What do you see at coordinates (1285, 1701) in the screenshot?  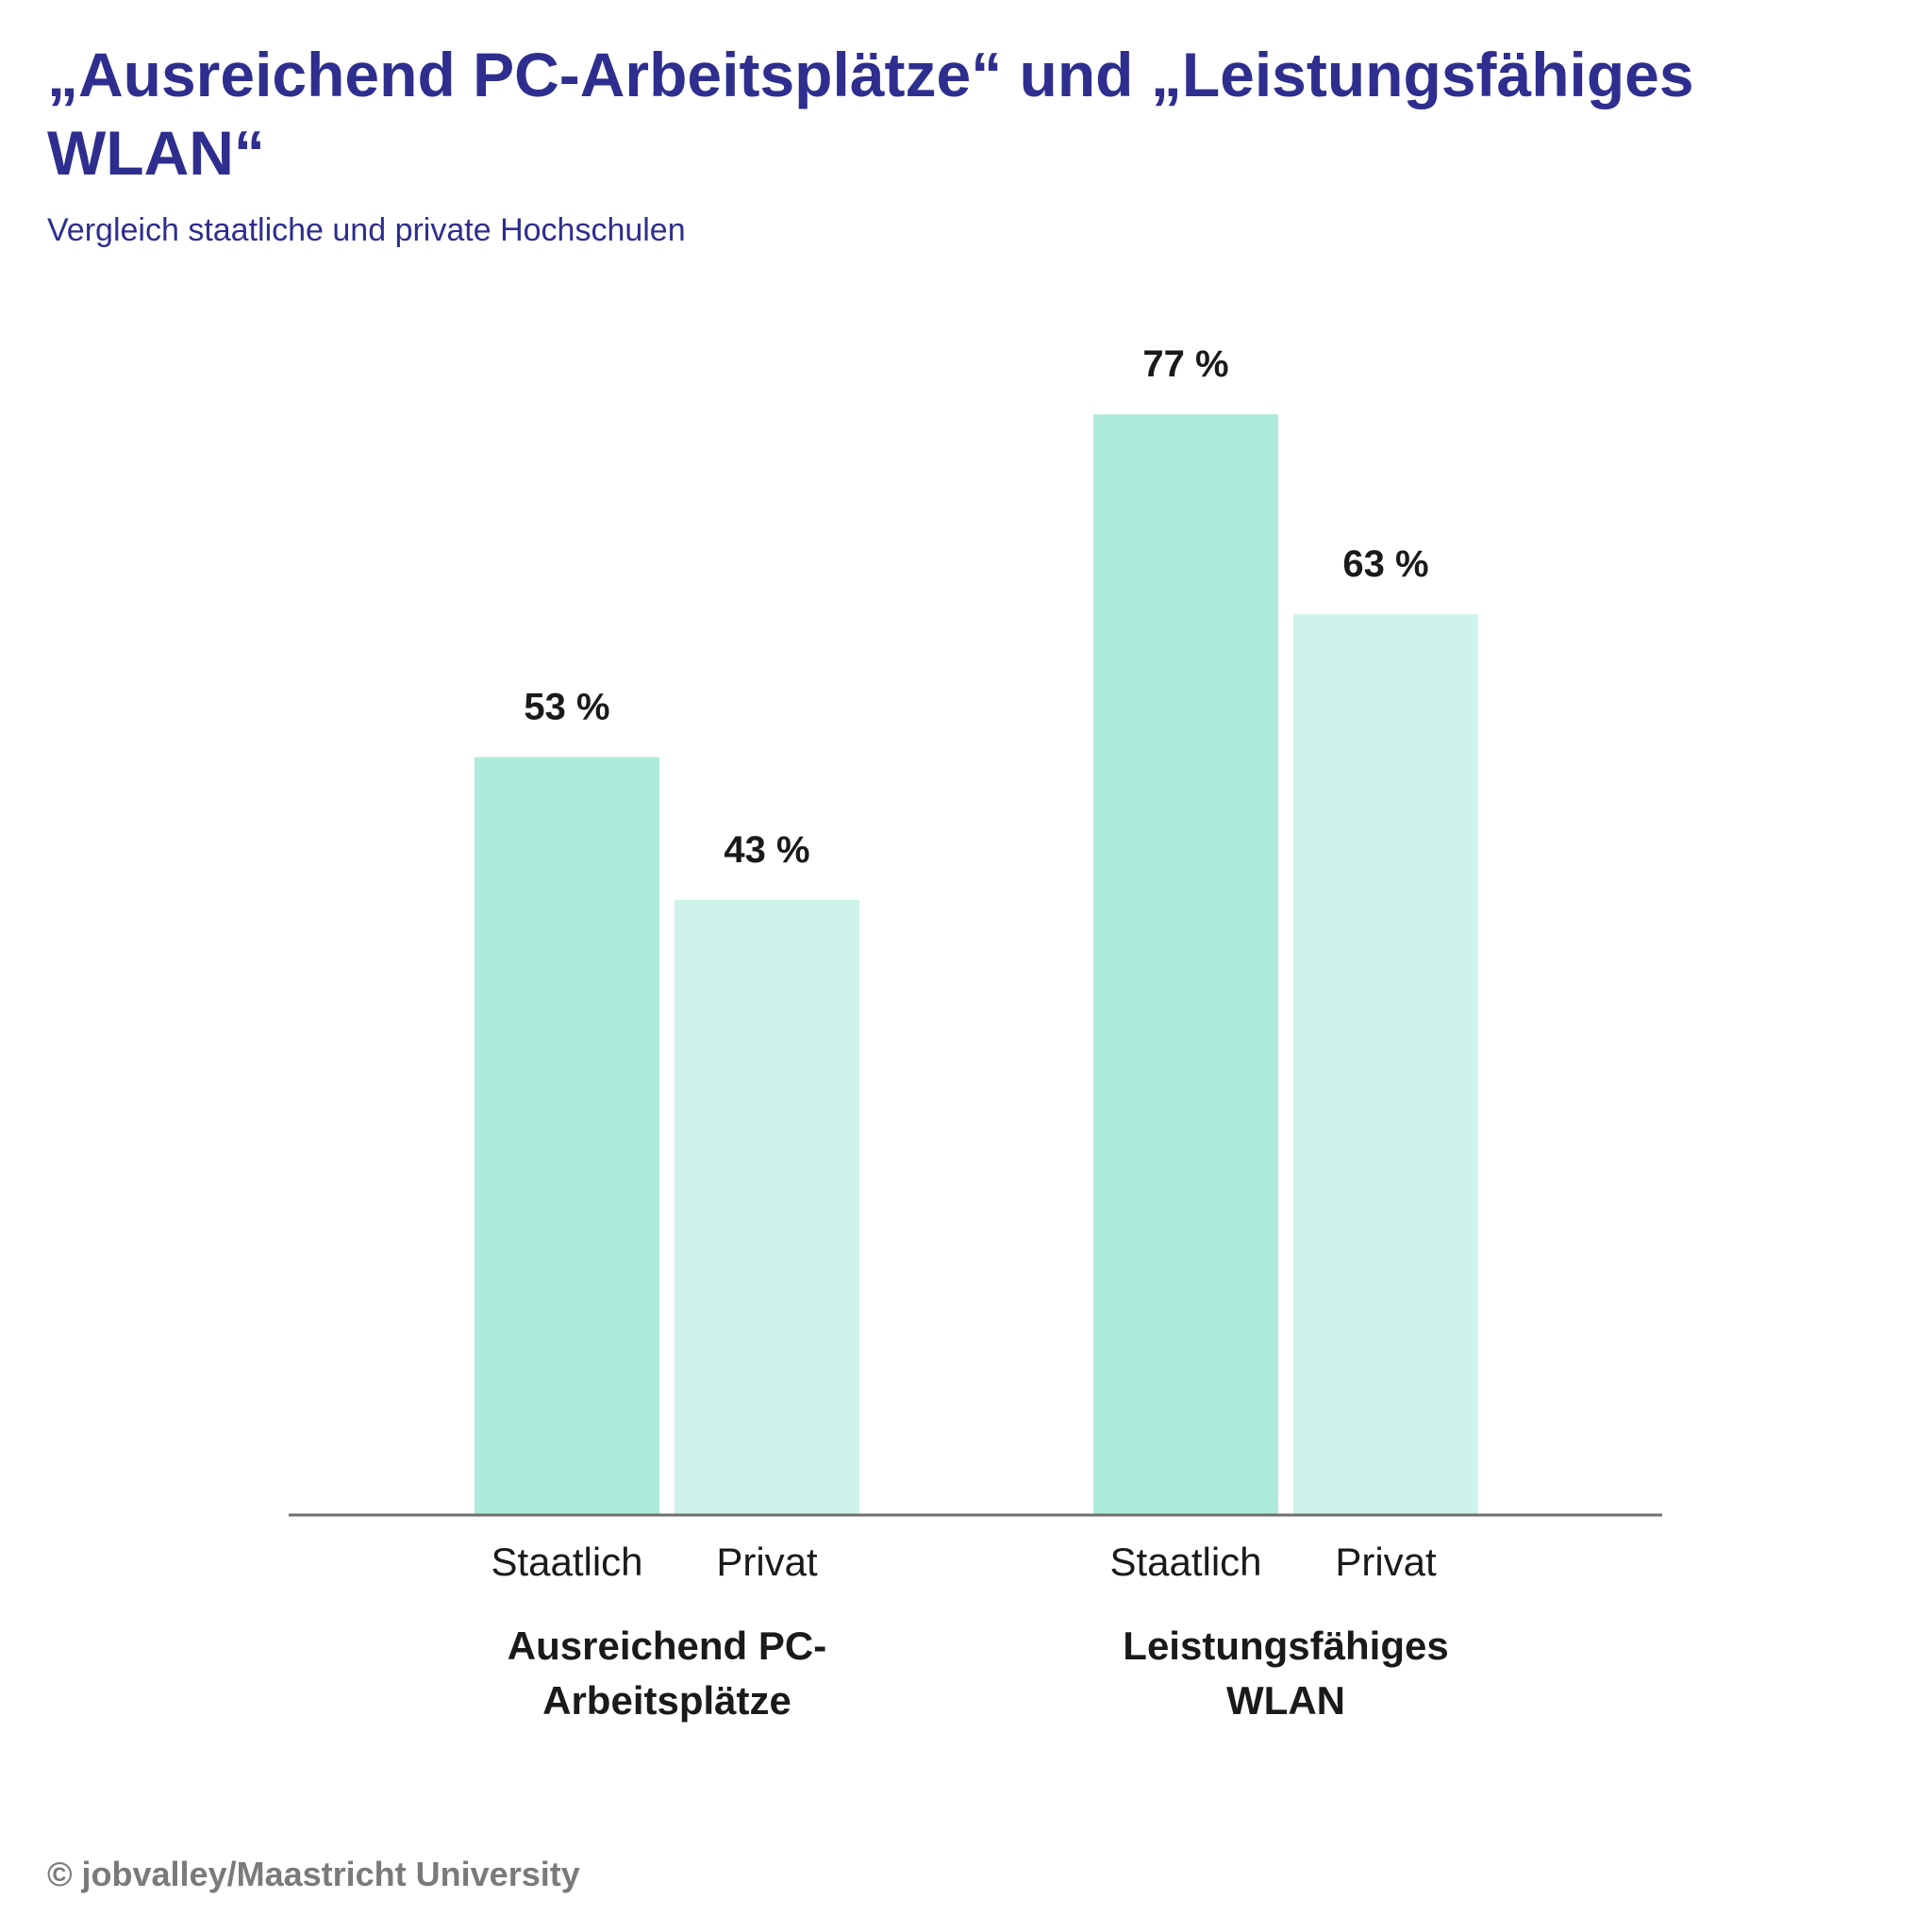 I see `group-label: WLAN` at bounding box center [1285, 1701].